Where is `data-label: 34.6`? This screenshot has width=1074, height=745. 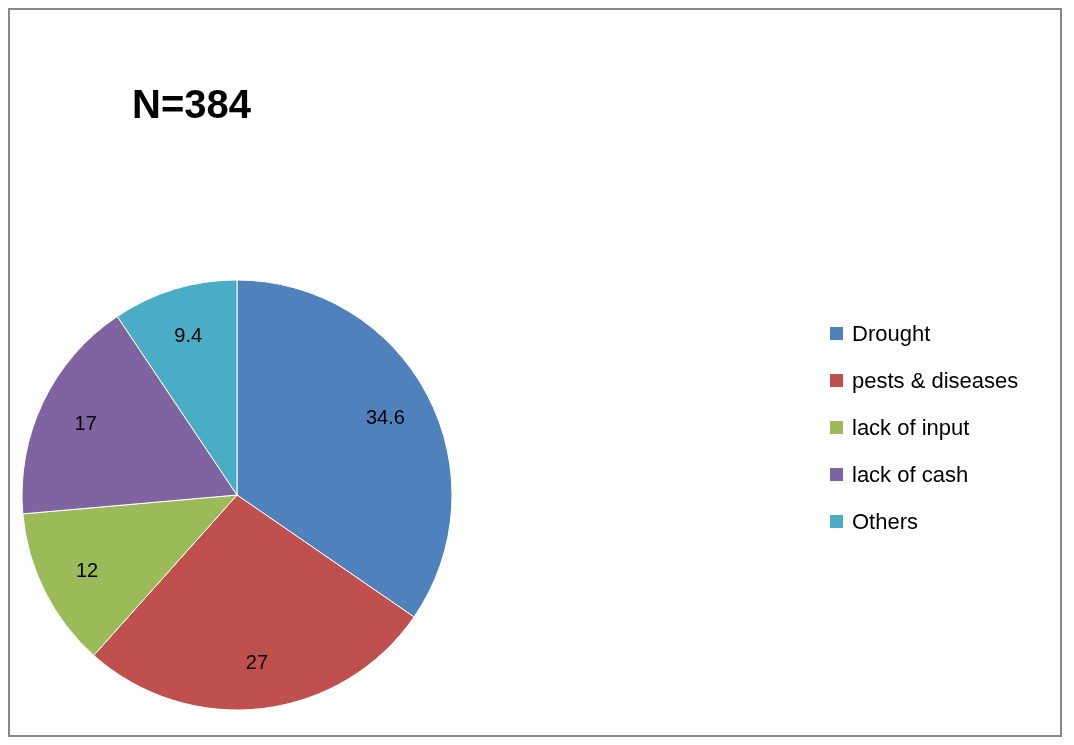 data-label: 34.6 is located at coordinates (385, 416).